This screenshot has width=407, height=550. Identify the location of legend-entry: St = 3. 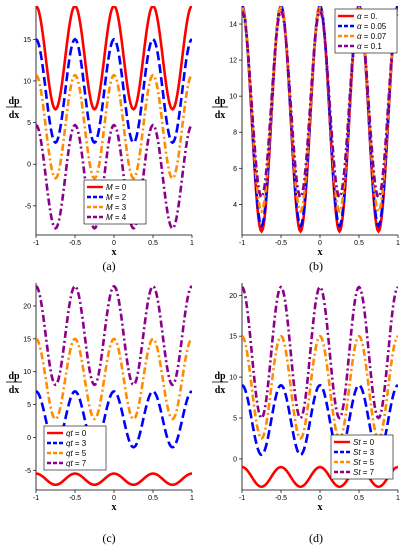
(364, 452).